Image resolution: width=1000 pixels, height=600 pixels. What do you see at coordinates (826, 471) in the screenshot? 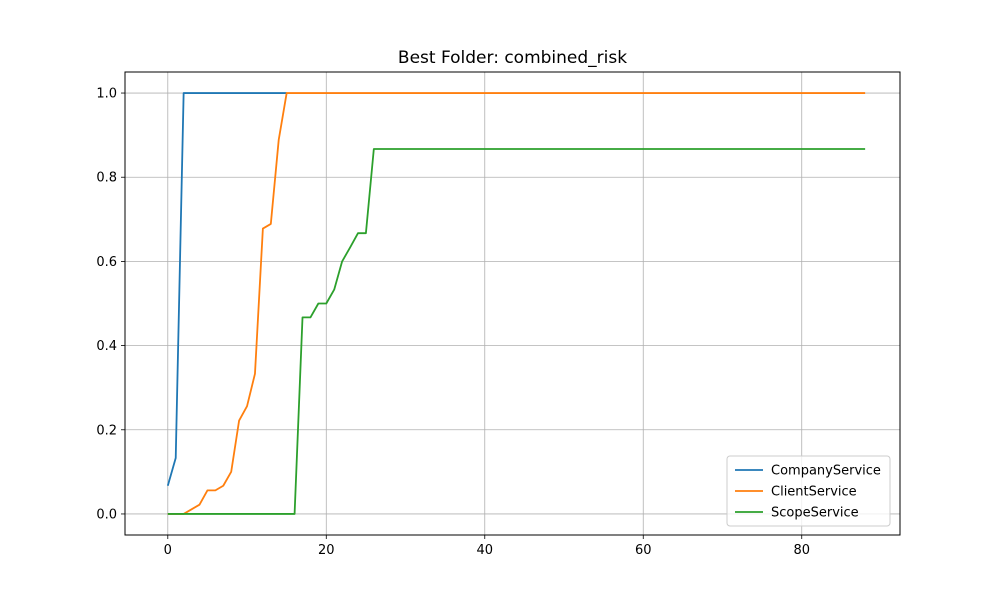
I see `legend-label: CompanyService` at bounding box center [826, 471].